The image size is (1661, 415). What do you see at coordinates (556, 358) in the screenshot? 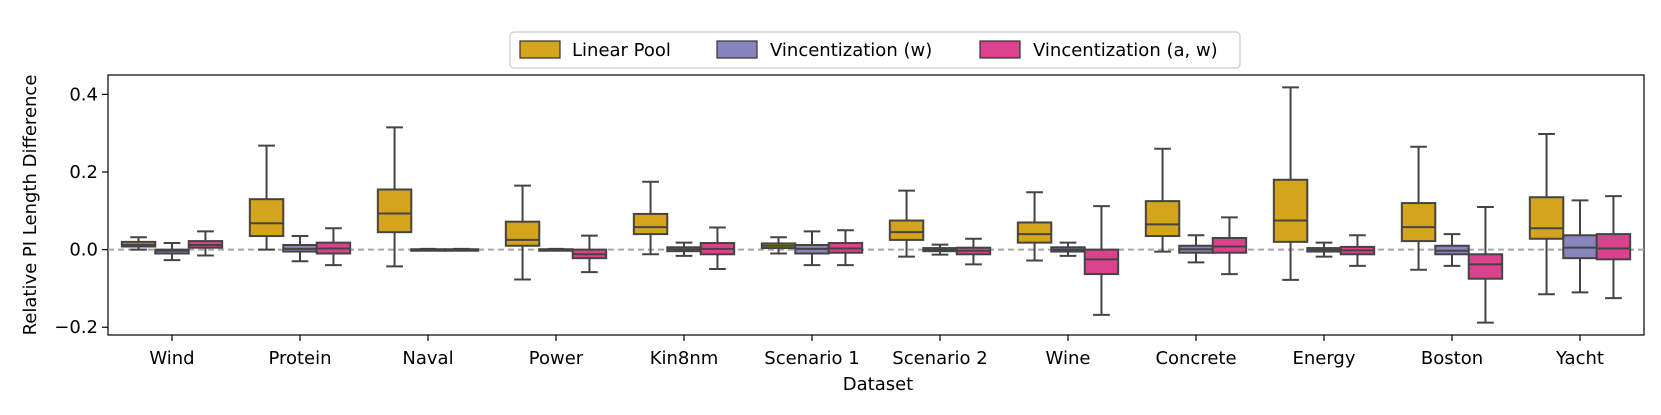
I see `x-tick-label: Power` at bounding box center [556, 358].